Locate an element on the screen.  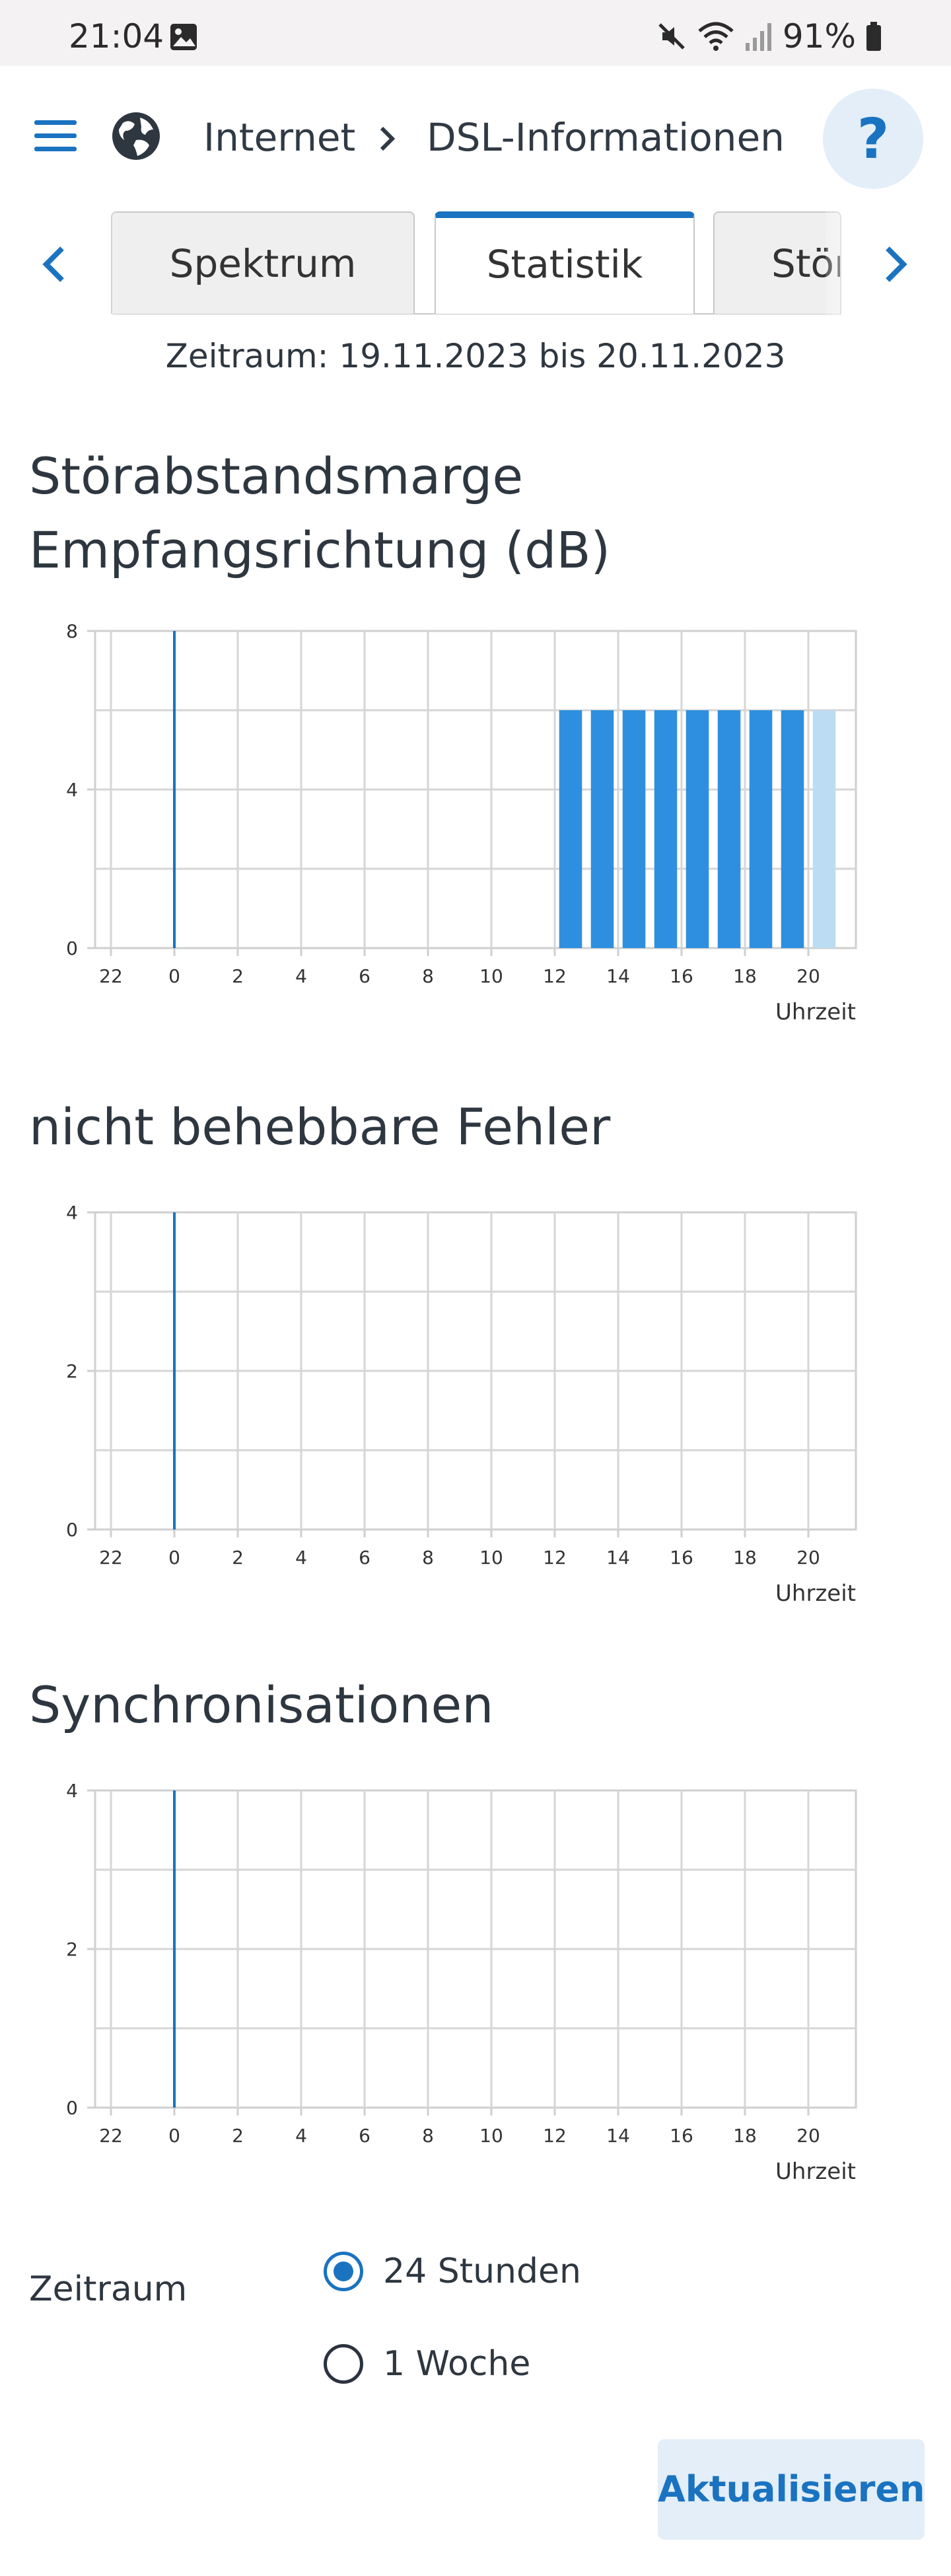
snr-margin-chart: 0 4 8 22 0 2 4 6 8 10 12 14 16 18 20 Uhrzeit is located at coordinates (461, 822).